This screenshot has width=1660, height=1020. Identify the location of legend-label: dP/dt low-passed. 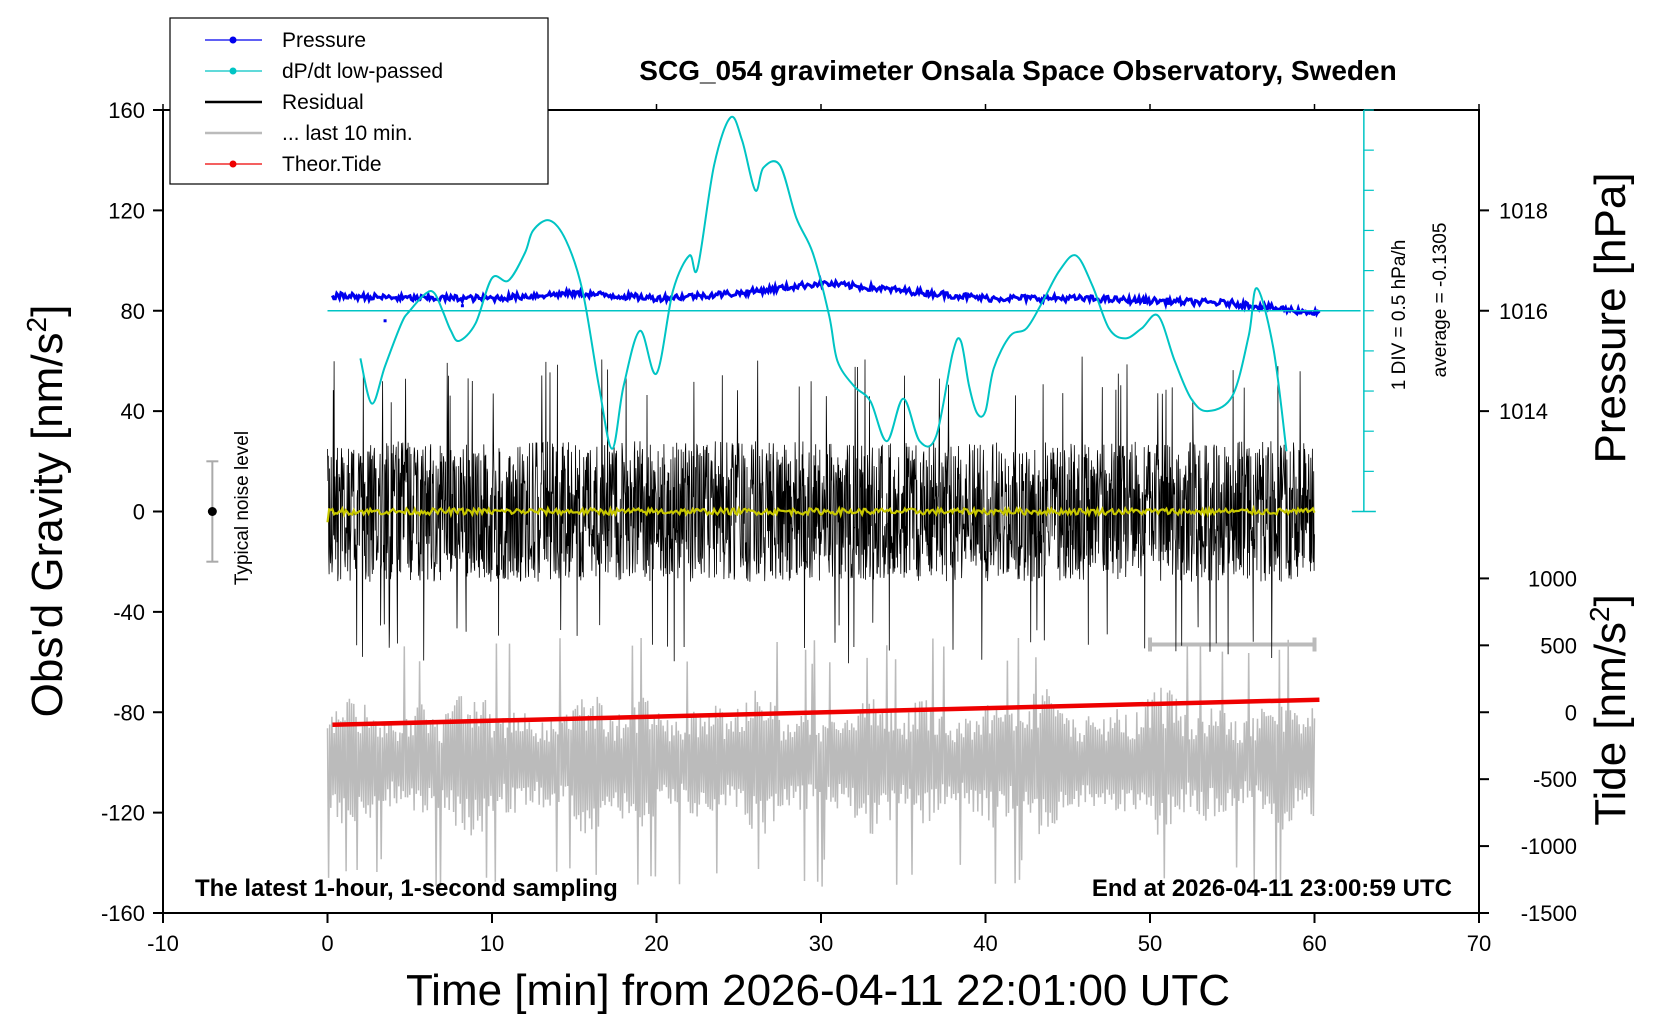
(362, 71).